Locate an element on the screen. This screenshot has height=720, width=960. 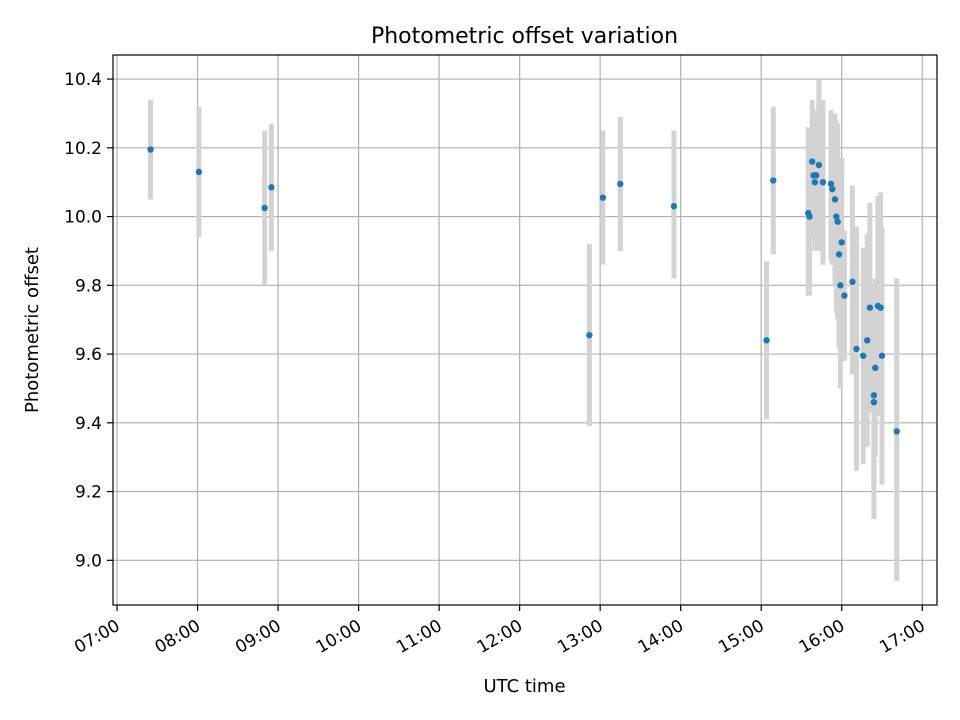
y-tick-label: 9.8 is located at coordinates (88, 286).